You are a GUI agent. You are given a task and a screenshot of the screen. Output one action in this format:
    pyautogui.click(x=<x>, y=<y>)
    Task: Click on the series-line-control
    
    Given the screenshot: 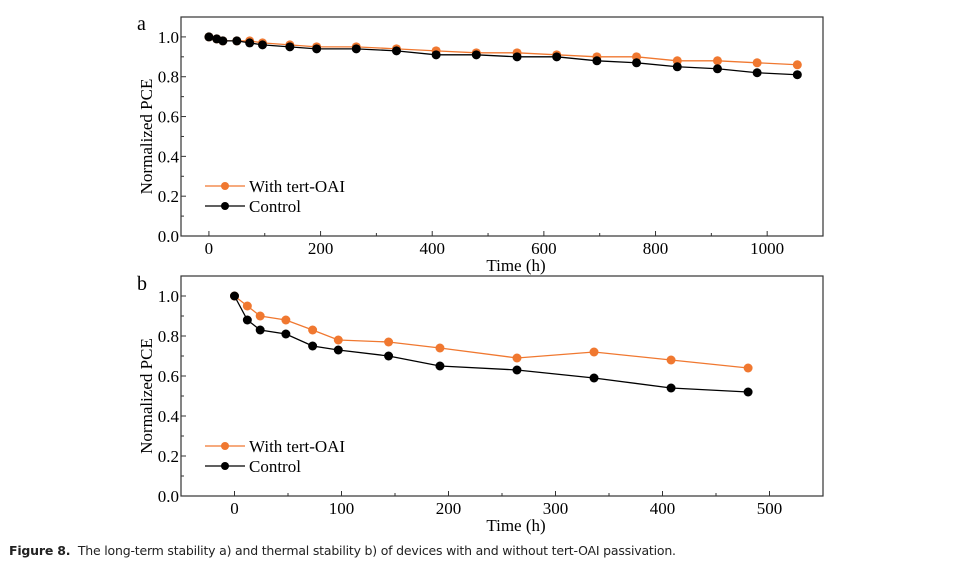 What is the action you would take?
    pyautogui.click(x=503, y=56)
    